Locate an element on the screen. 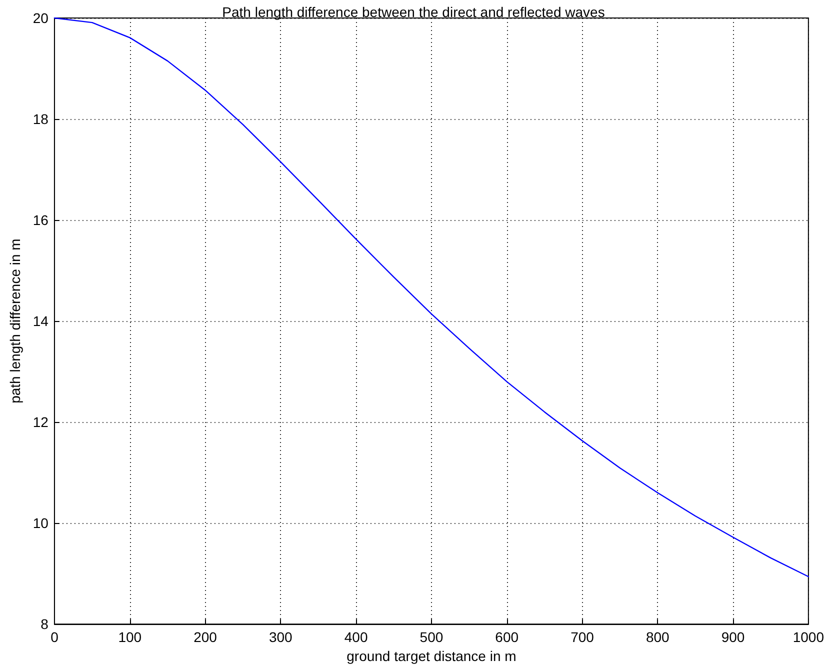 This screenshot has height=668, width=827. x-tick-label: 500 is located at coordinates (432, 637).